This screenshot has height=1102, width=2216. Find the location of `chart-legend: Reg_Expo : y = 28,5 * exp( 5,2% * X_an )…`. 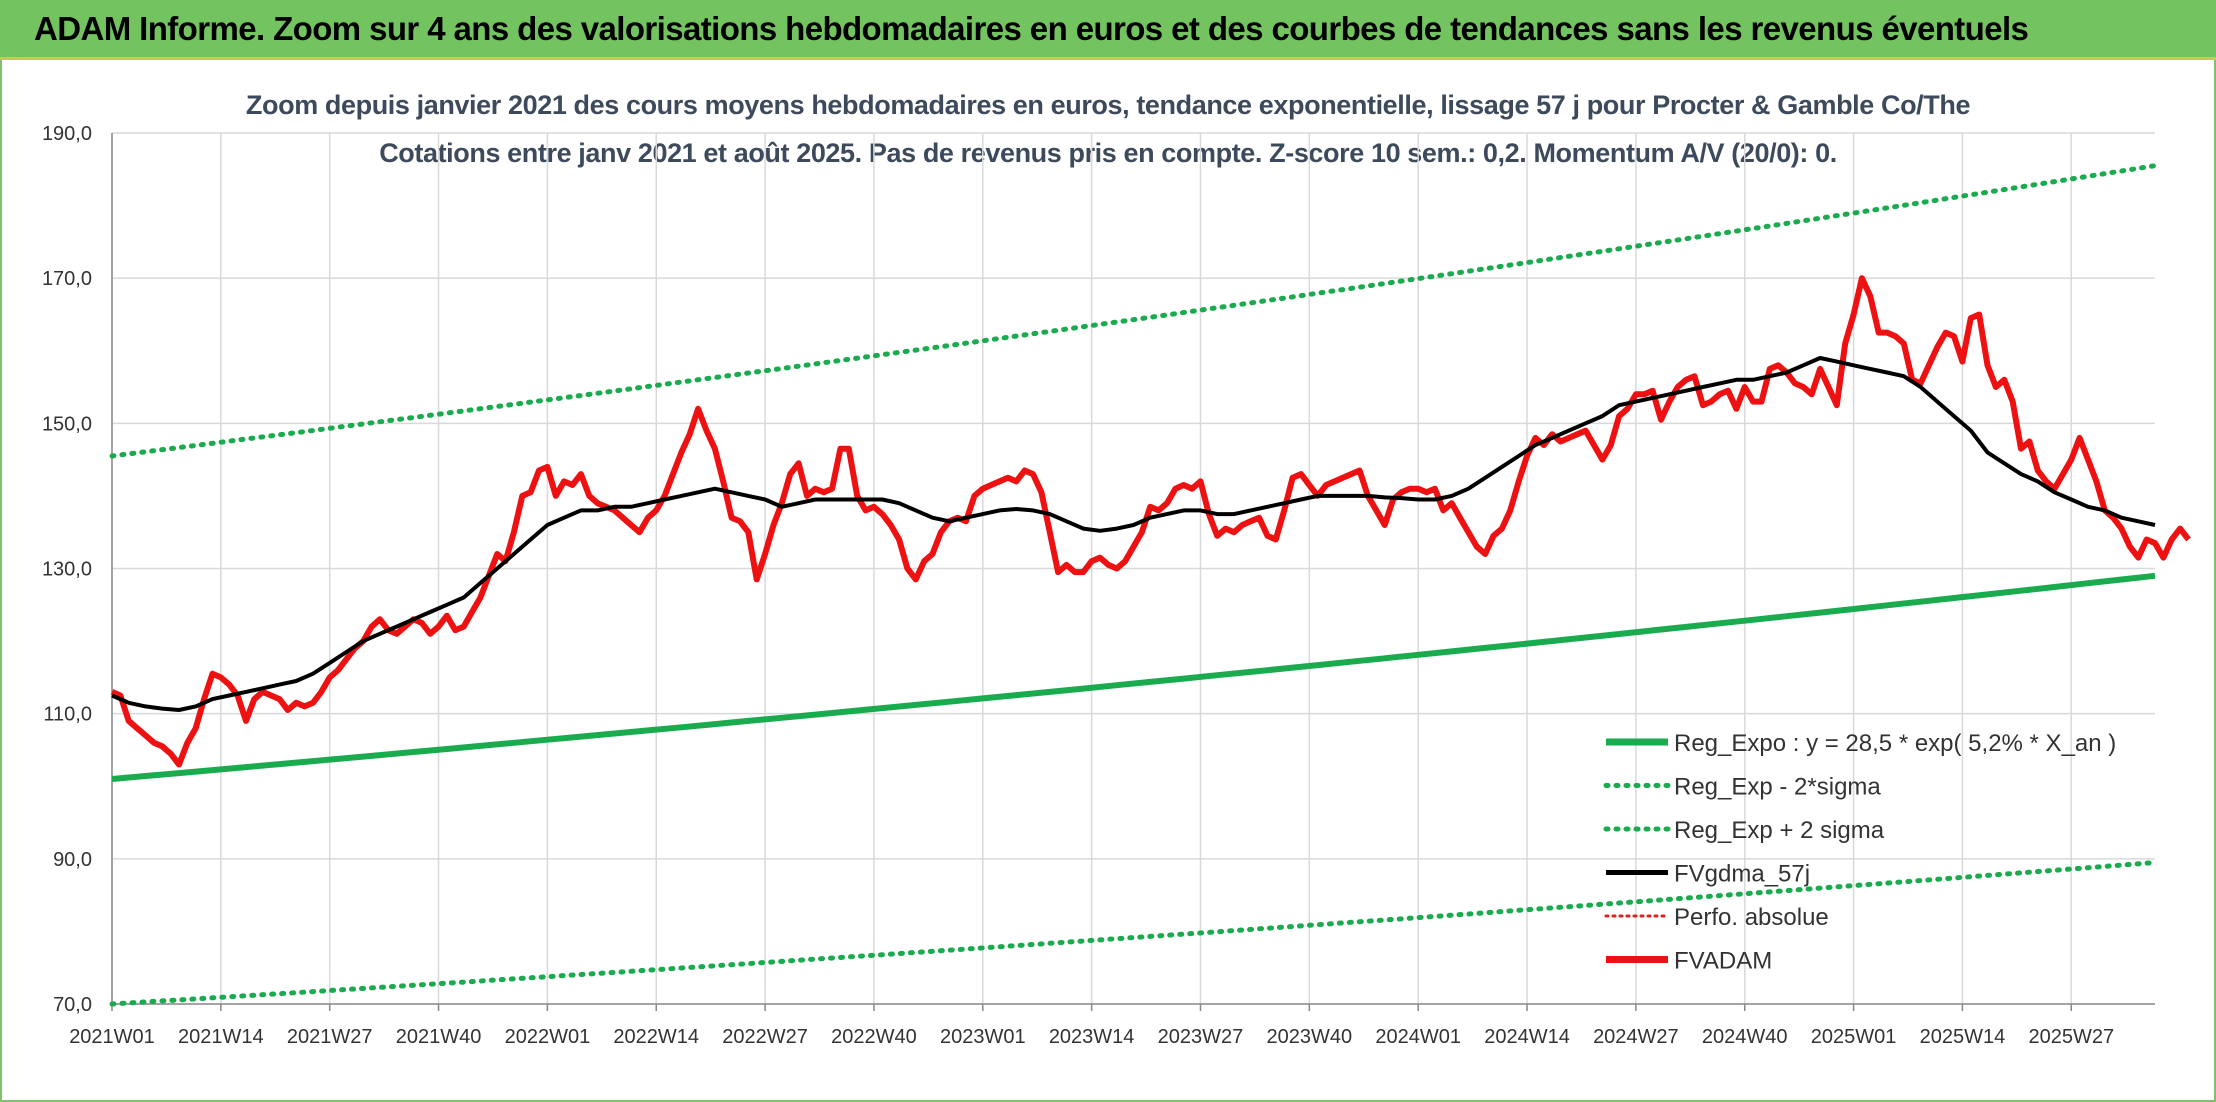

chart-legend: Reg_Expo : y = 28,5 * exp( 5,2% * X_an )… is located at coordinates (1859, 852).